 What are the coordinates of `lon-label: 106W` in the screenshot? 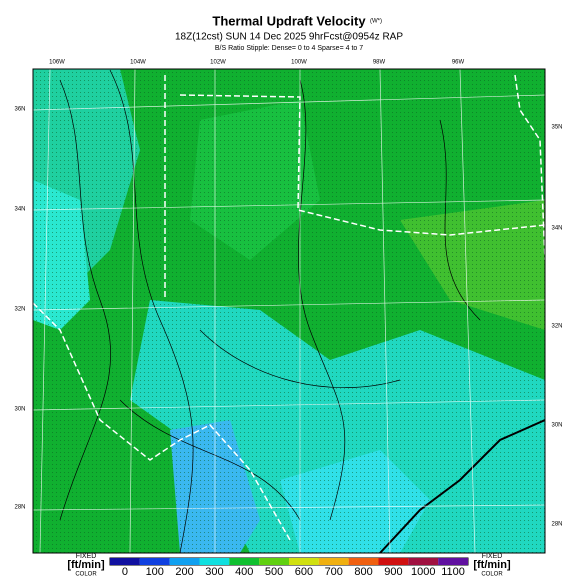 It's located at (57, 63).